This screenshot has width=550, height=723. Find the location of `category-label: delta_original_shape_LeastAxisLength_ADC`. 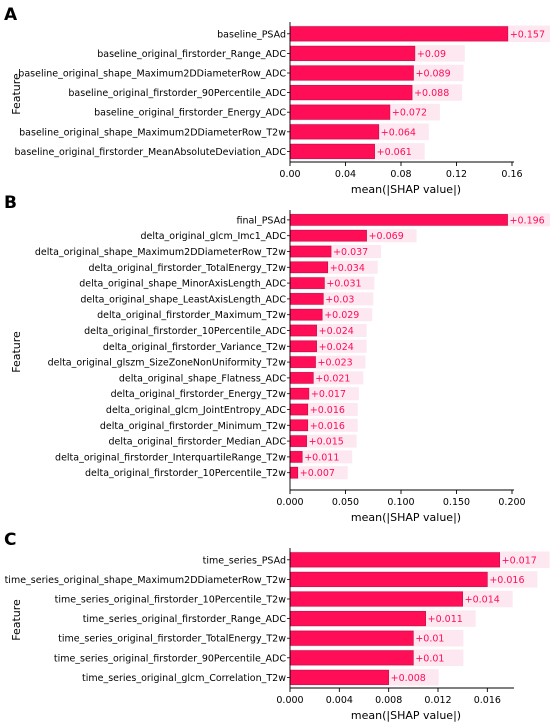

category-label: delta_original_shape_LeastAxisLength_ADC is located at coordinates (183, 299).